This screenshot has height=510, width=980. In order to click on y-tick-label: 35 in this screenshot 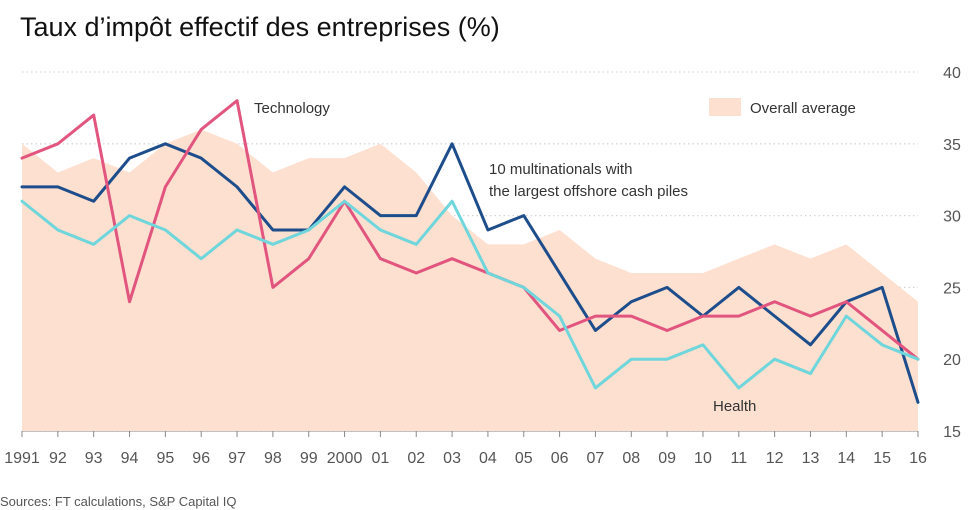, I will do `click(952, 145)`.